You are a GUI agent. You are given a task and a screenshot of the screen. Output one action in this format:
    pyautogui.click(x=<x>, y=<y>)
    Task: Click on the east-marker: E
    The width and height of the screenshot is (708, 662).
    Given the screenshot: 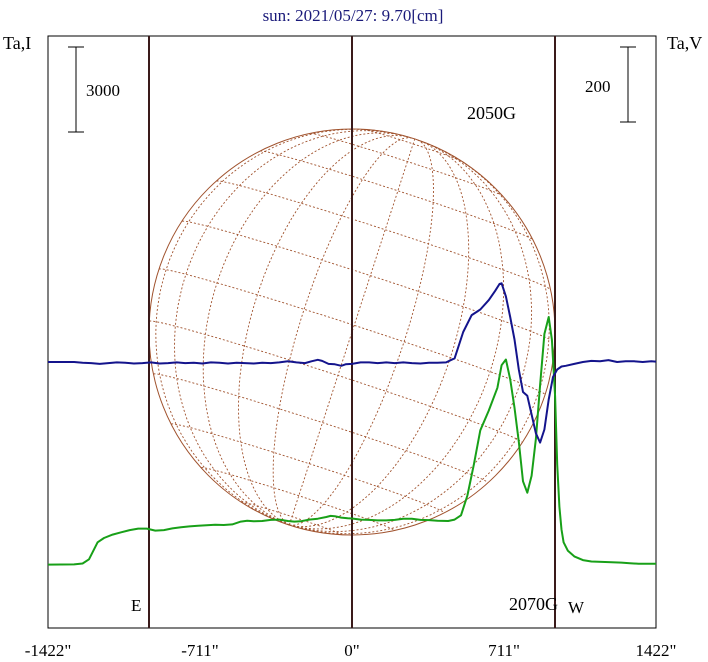 What is the action you would take?
    pyautogui.click(x=136, y=605)
    